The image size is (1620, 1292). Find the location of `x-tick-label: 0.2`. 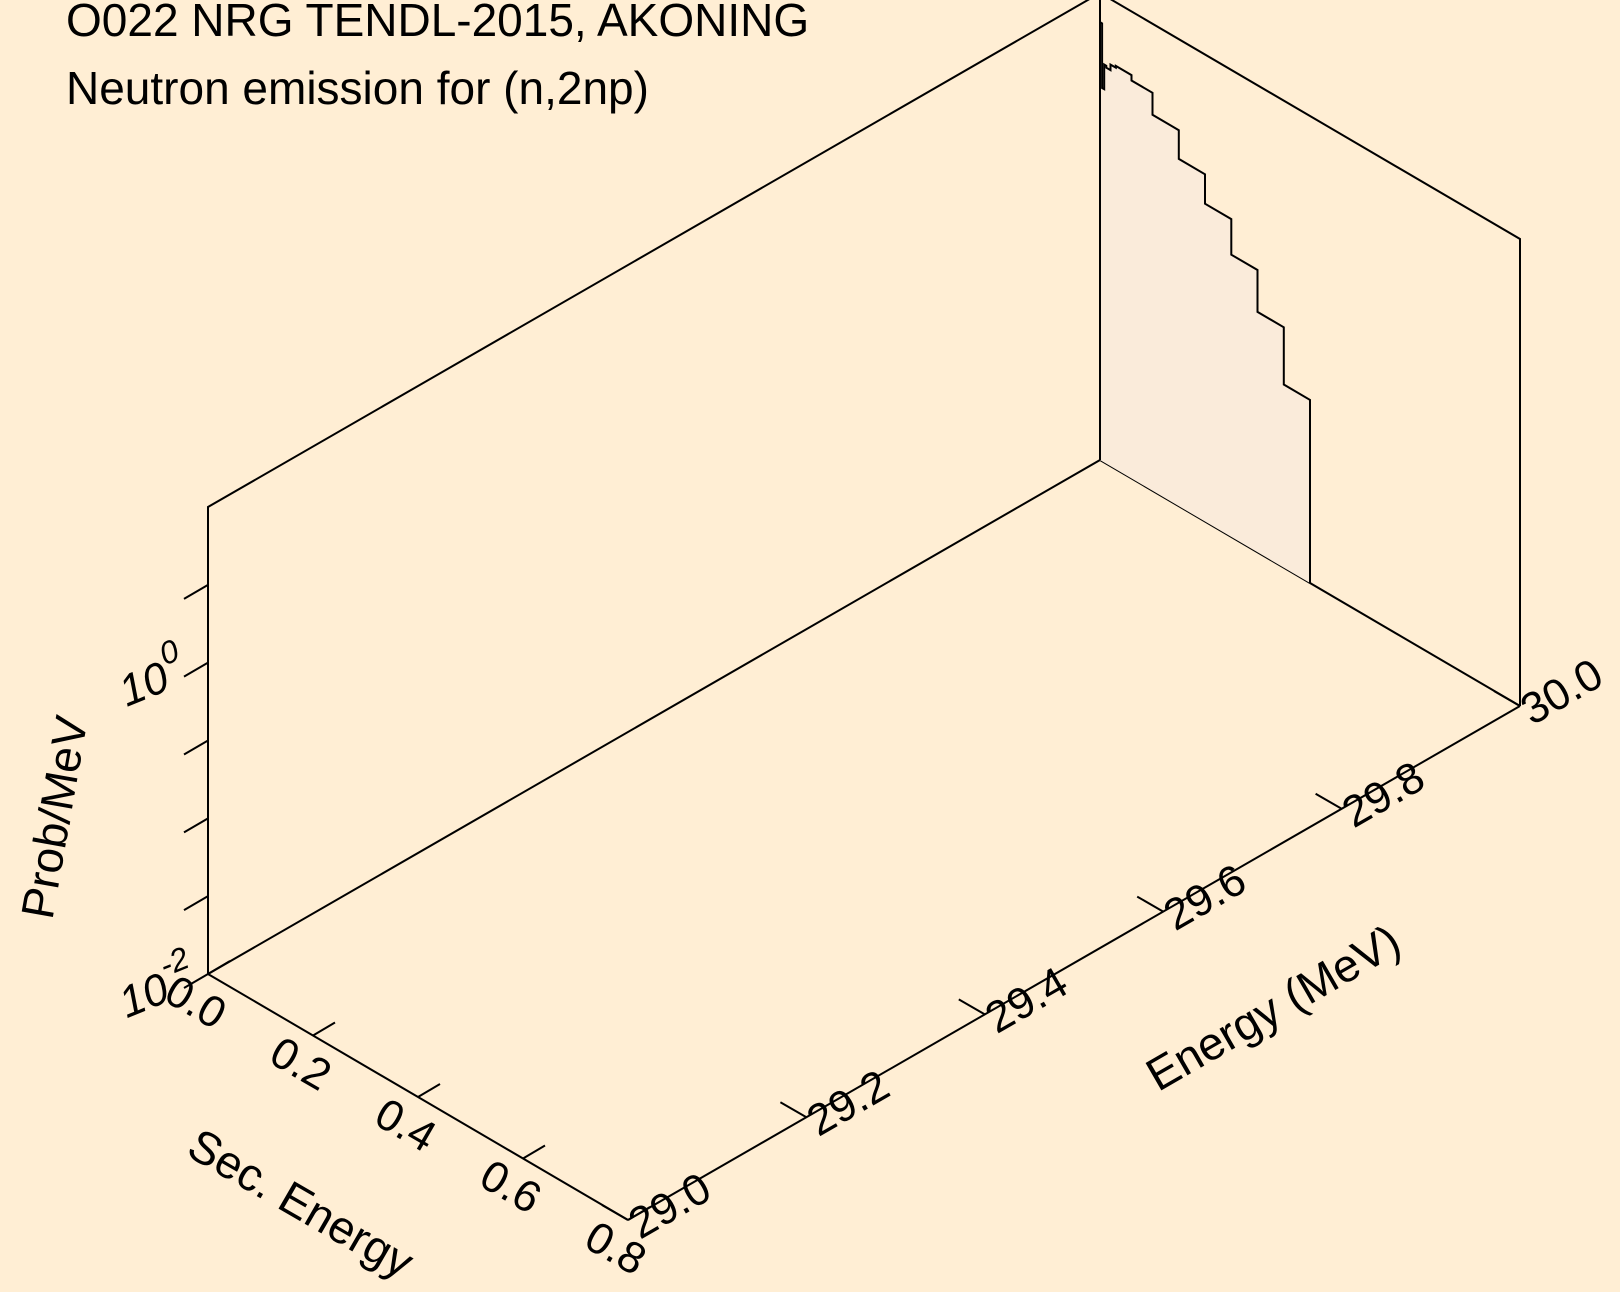

x-tick-label: 0.2 is located at coordinates (300, 1063).